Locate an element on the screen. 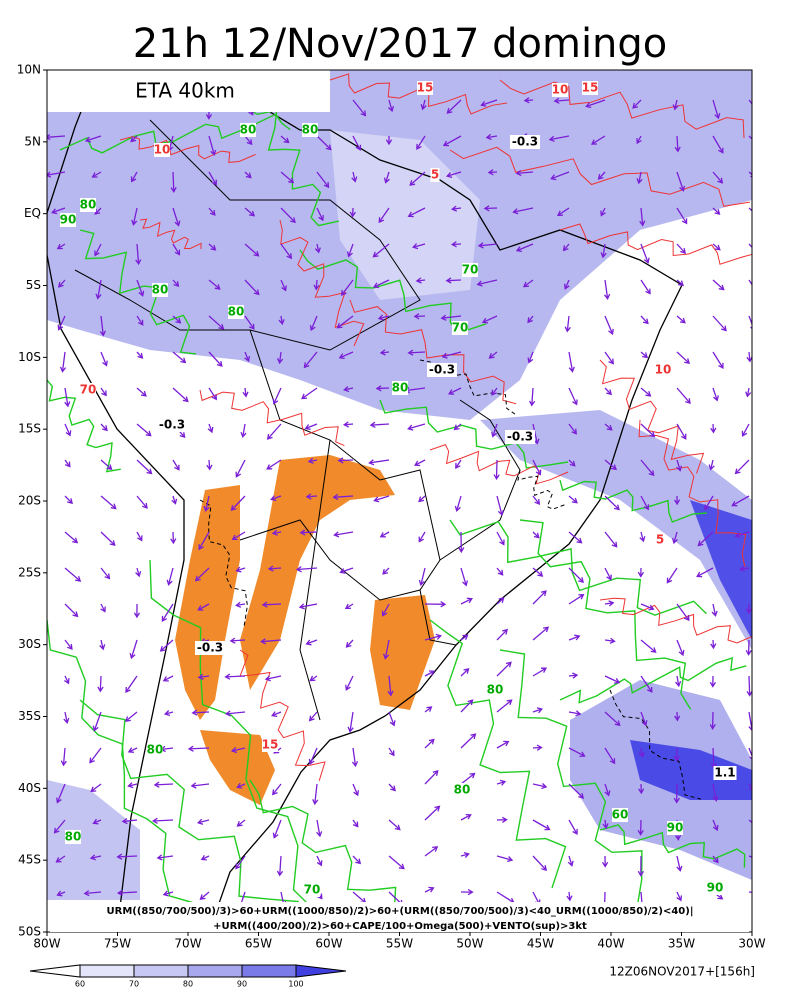  lon-label: 75W is located at coordinates (117, 944).